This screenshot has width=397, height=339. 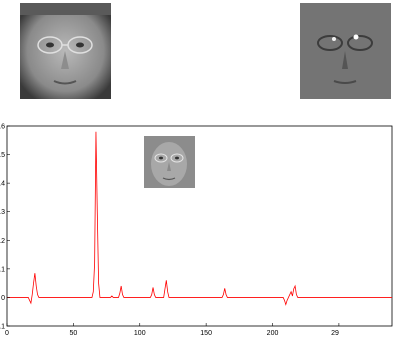 I want to click on y-tick-label: 0.6, so click(x=2, y=127).